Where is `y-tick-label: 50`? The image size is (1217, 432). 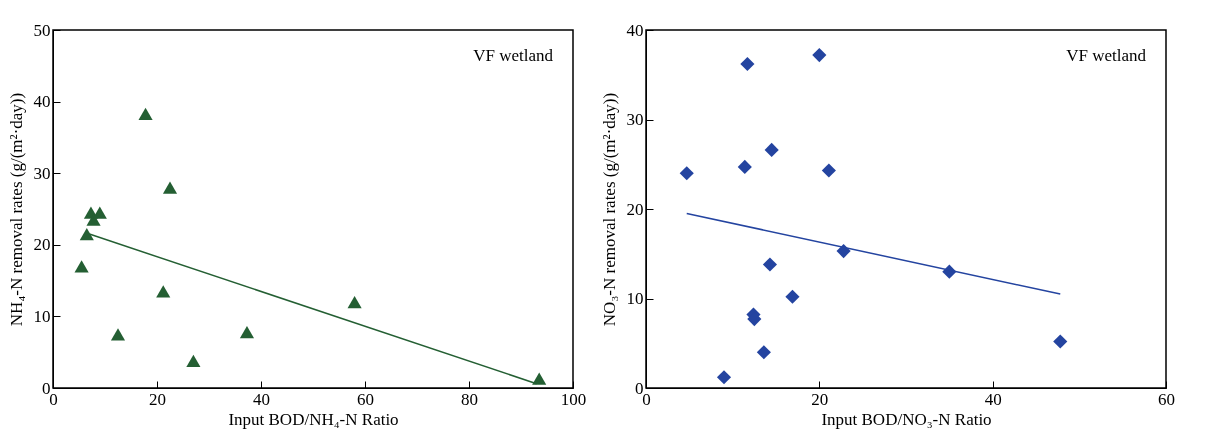
y-tick-label: 50 is located at coordinates (42, 30).